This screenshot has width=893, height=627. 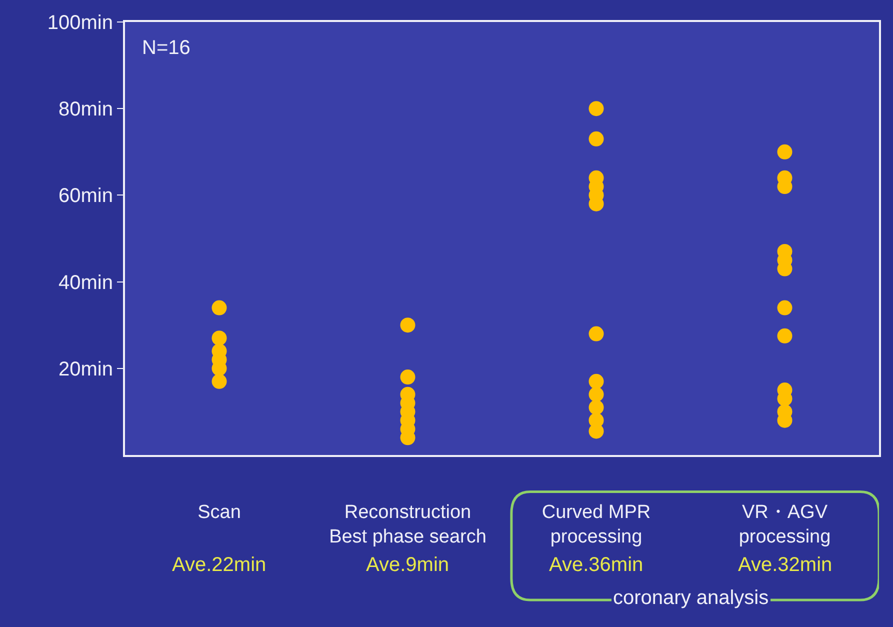 What do you see at coordinates (80, 23) in the screenshot?
I see `y-tick-label: 100min` at bounding box center [80, 23].